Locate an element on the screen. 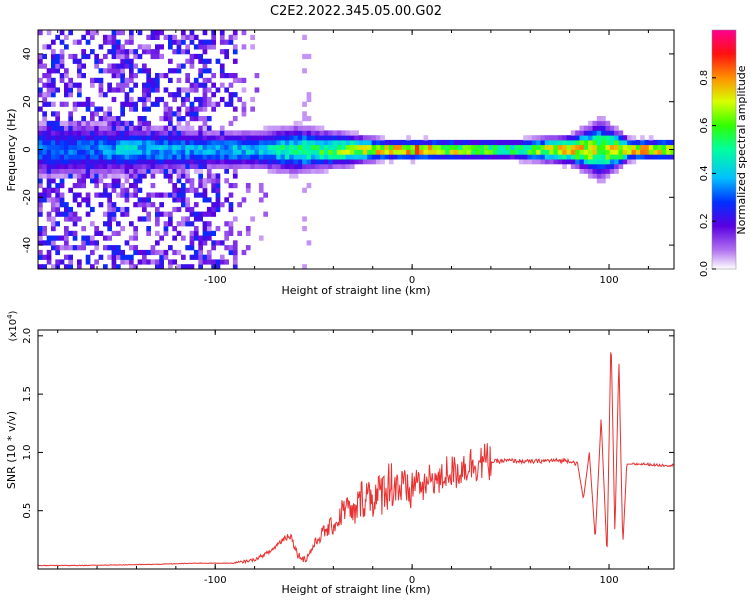 The height and width of the screenshot is (605, 750). y-tick-label: -20 is located at coordinates (27, 197).